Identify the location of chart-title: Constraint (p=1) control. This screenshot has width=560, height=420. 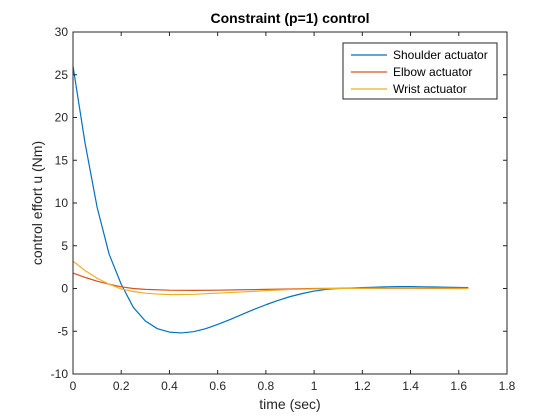
(289, 18).